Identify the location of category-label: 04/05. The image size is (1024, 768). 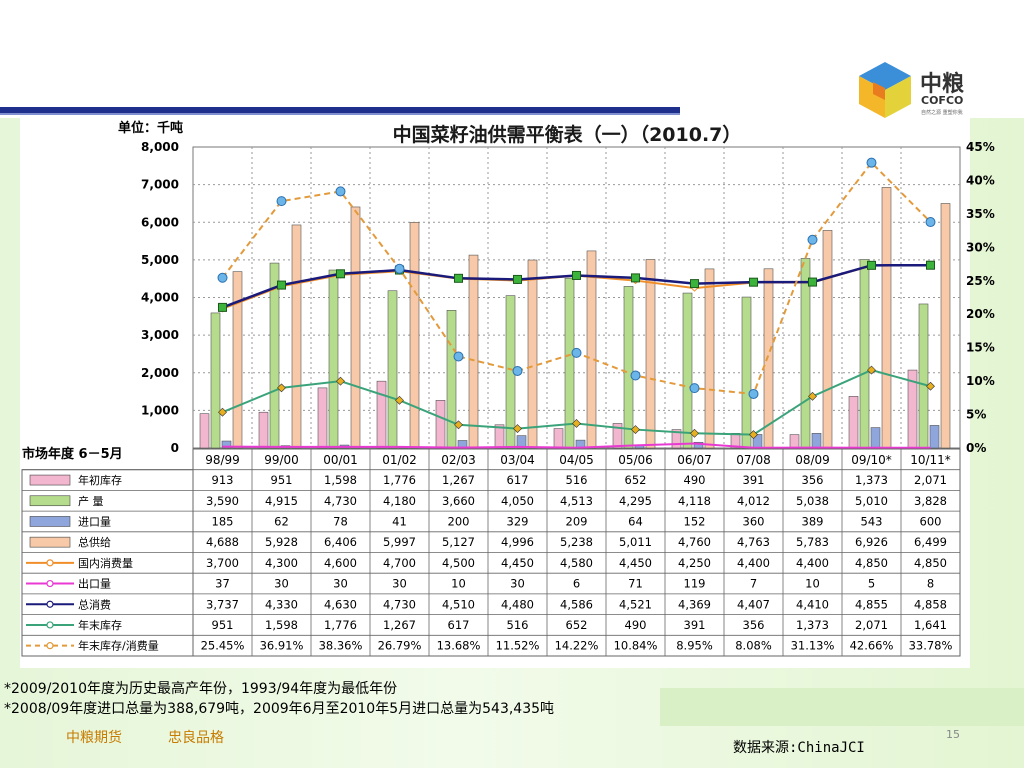
(576, 460).